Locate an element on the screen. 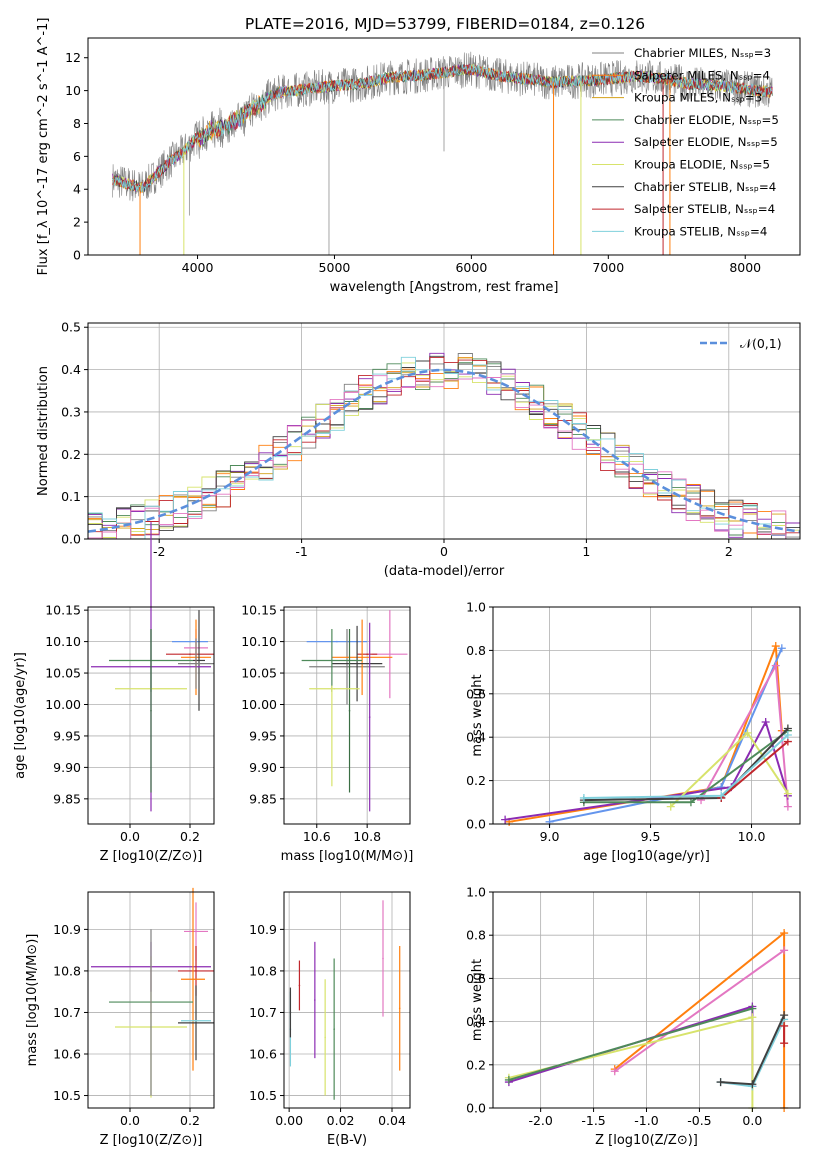 This screenshot has width=819, height=1170. x-tick-label: 0 is located at coordinates (444, 551).